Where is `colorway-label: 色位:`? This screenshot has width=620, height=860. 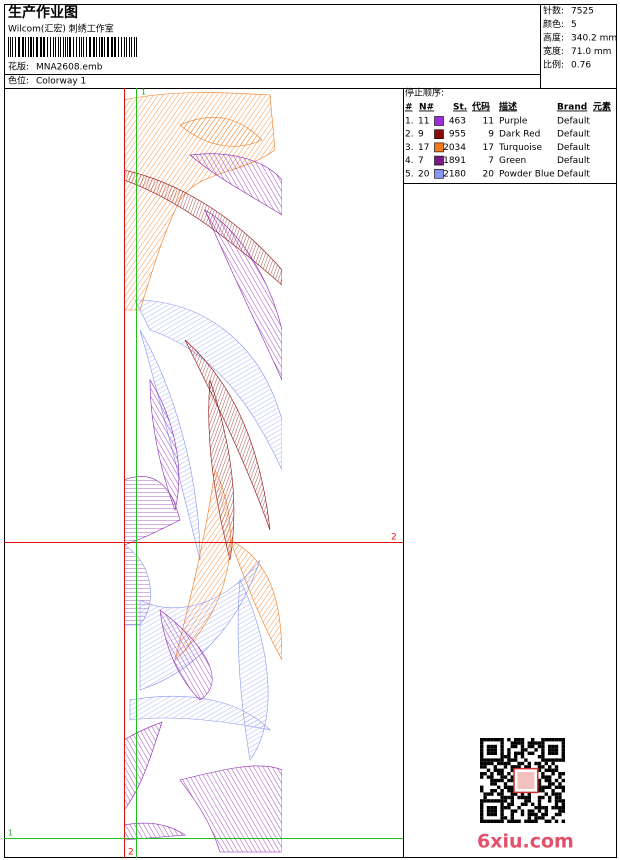
colorway-label: 色位: is located at coordinates (18, 81).